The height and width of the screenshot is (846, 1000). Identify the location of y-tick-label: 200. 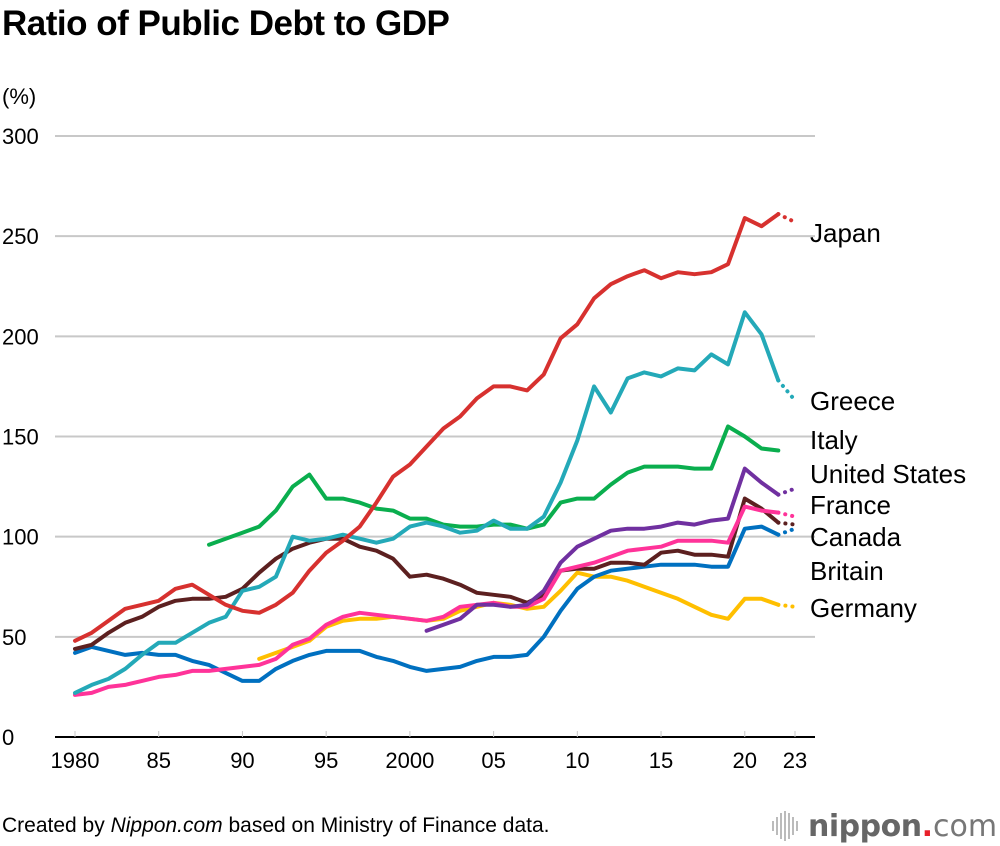
(20, 336).